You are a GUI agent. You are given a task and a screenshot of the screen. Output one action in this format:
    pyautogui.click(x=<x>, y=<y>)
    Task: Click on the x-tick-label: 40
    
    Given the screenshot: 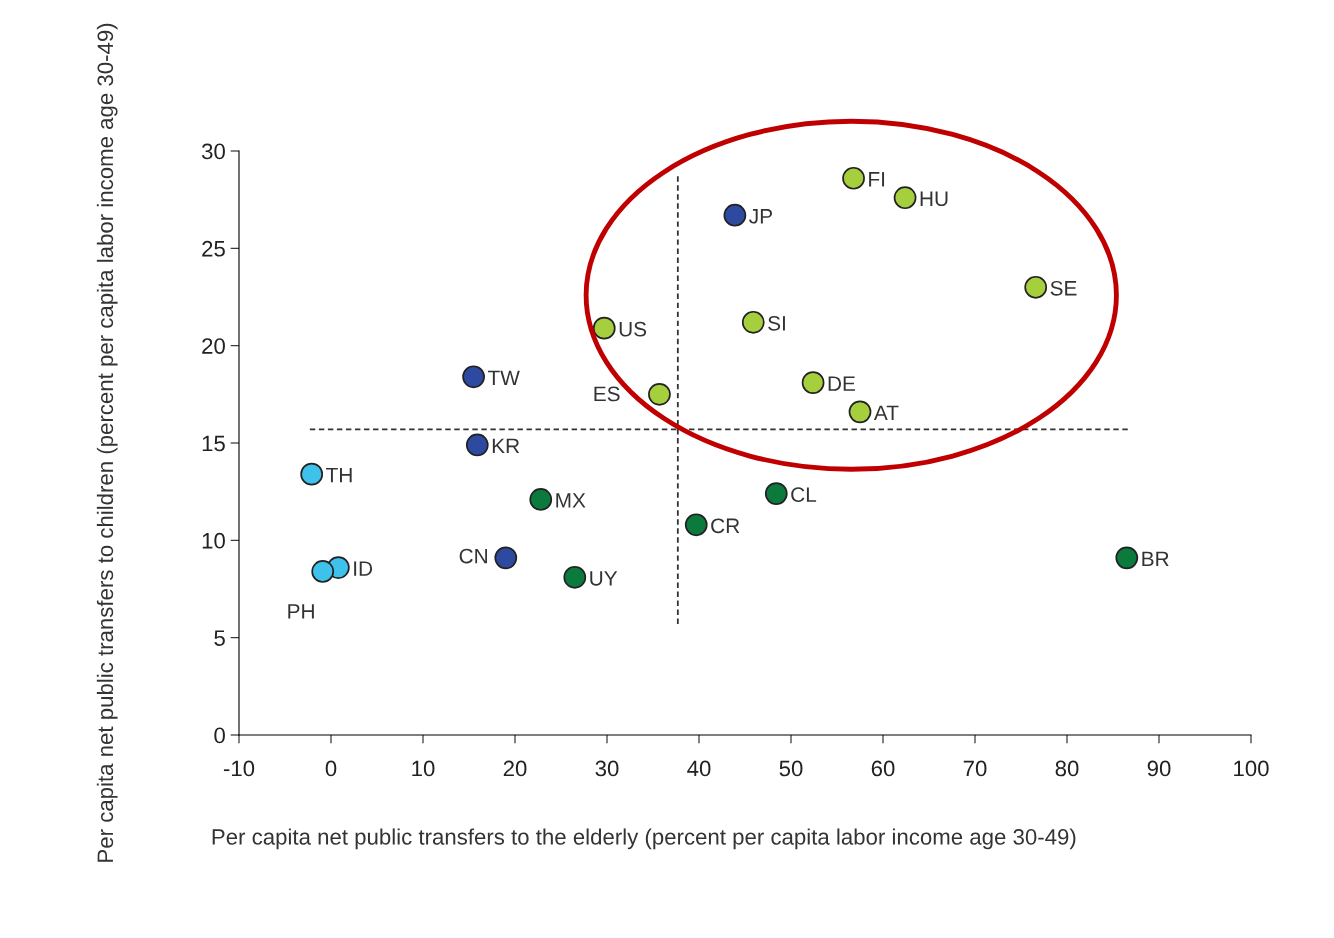 What is the action you would take?
    pyautogui.click(x=699, y=768)
    